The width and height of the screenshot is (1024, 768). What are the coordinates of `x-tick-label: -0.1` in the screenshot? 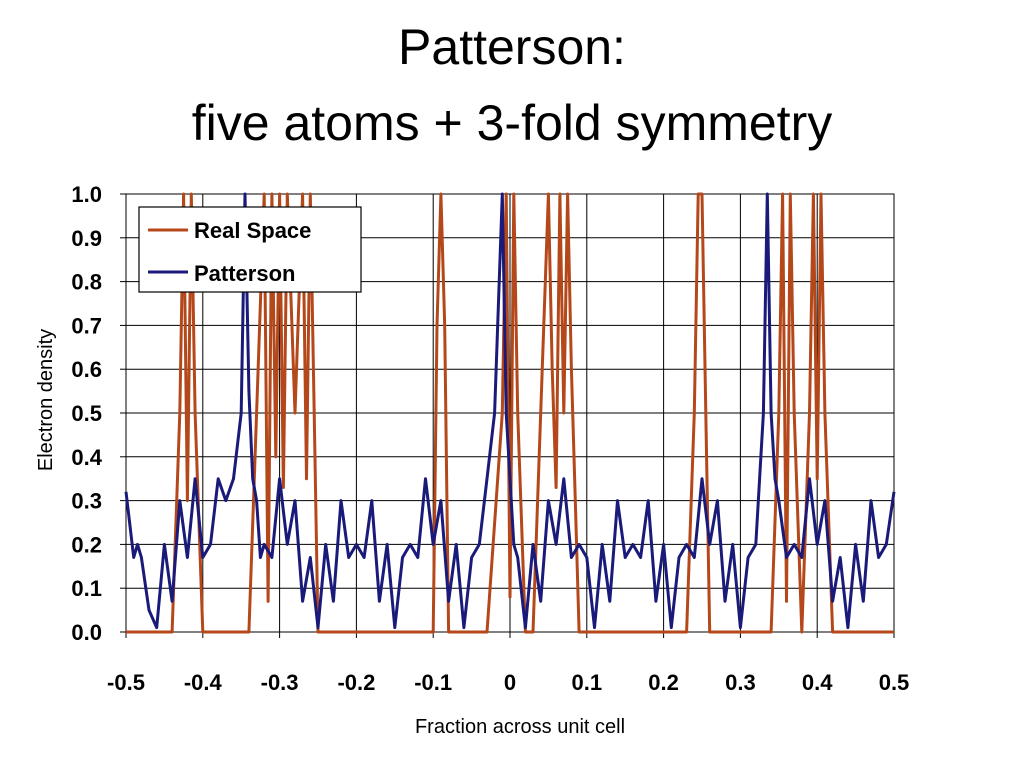 It's located at (433, 682).